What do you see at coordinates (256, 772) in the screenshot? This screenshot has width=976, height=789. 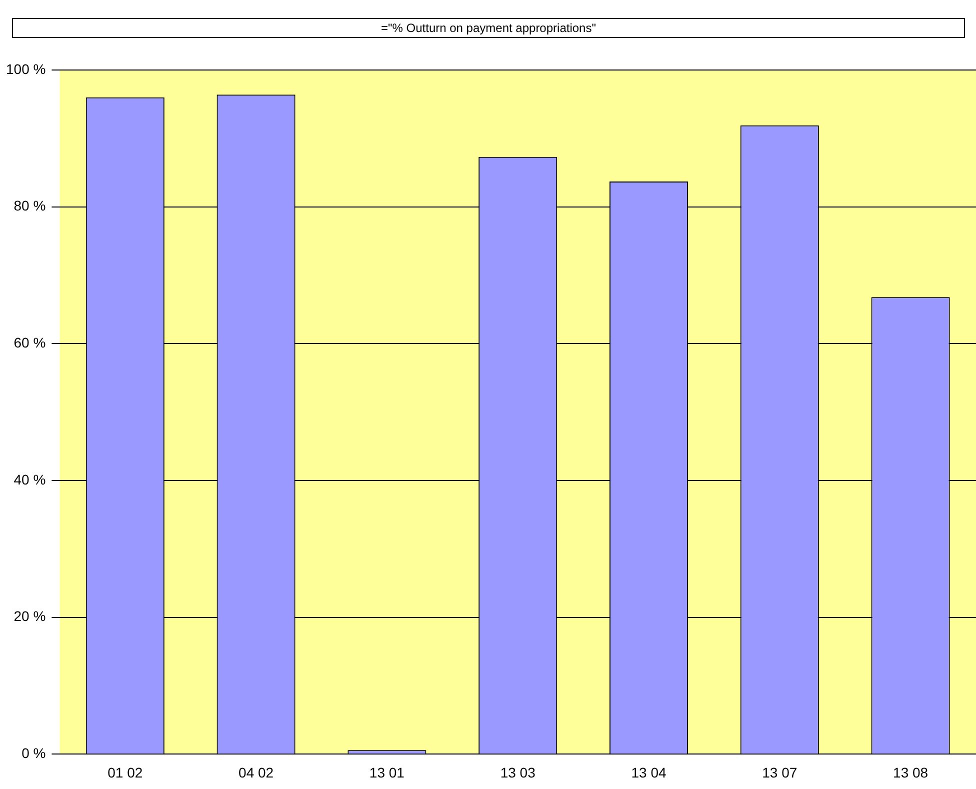 I see `x-tick-label: 04 02` at bounding box center [256, 772].